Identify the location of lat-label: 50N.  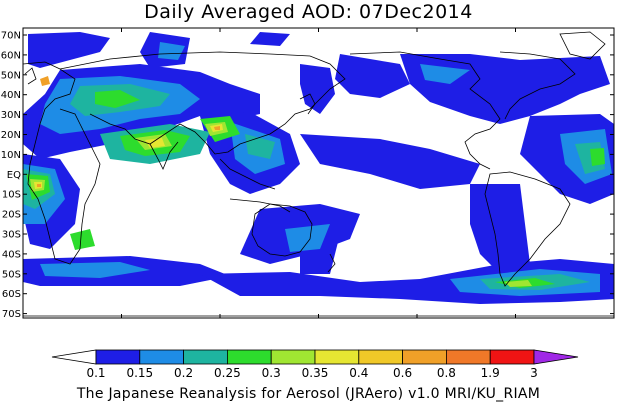
(11, 75).